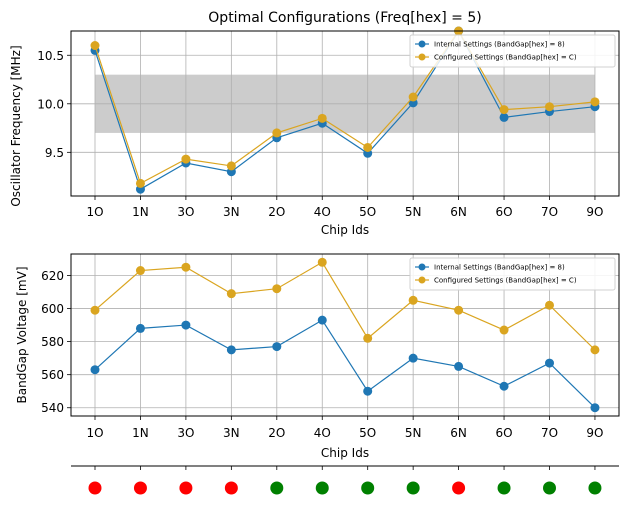 This screenshot has width=630, height=518. I want to click on y-tick-label: 540, so click(52, 408).